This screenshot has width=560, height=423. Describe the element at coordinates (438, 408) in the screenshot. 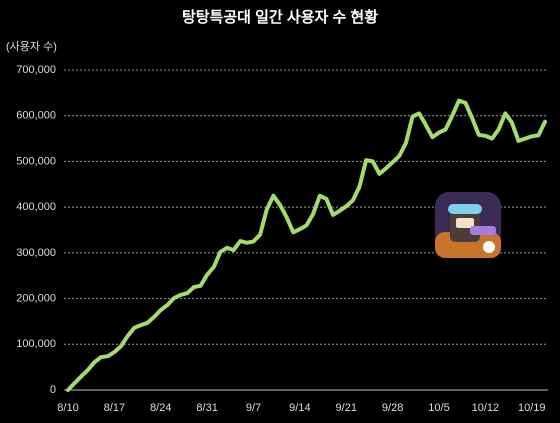

I see `x-tick-label: 10/5` at that location.